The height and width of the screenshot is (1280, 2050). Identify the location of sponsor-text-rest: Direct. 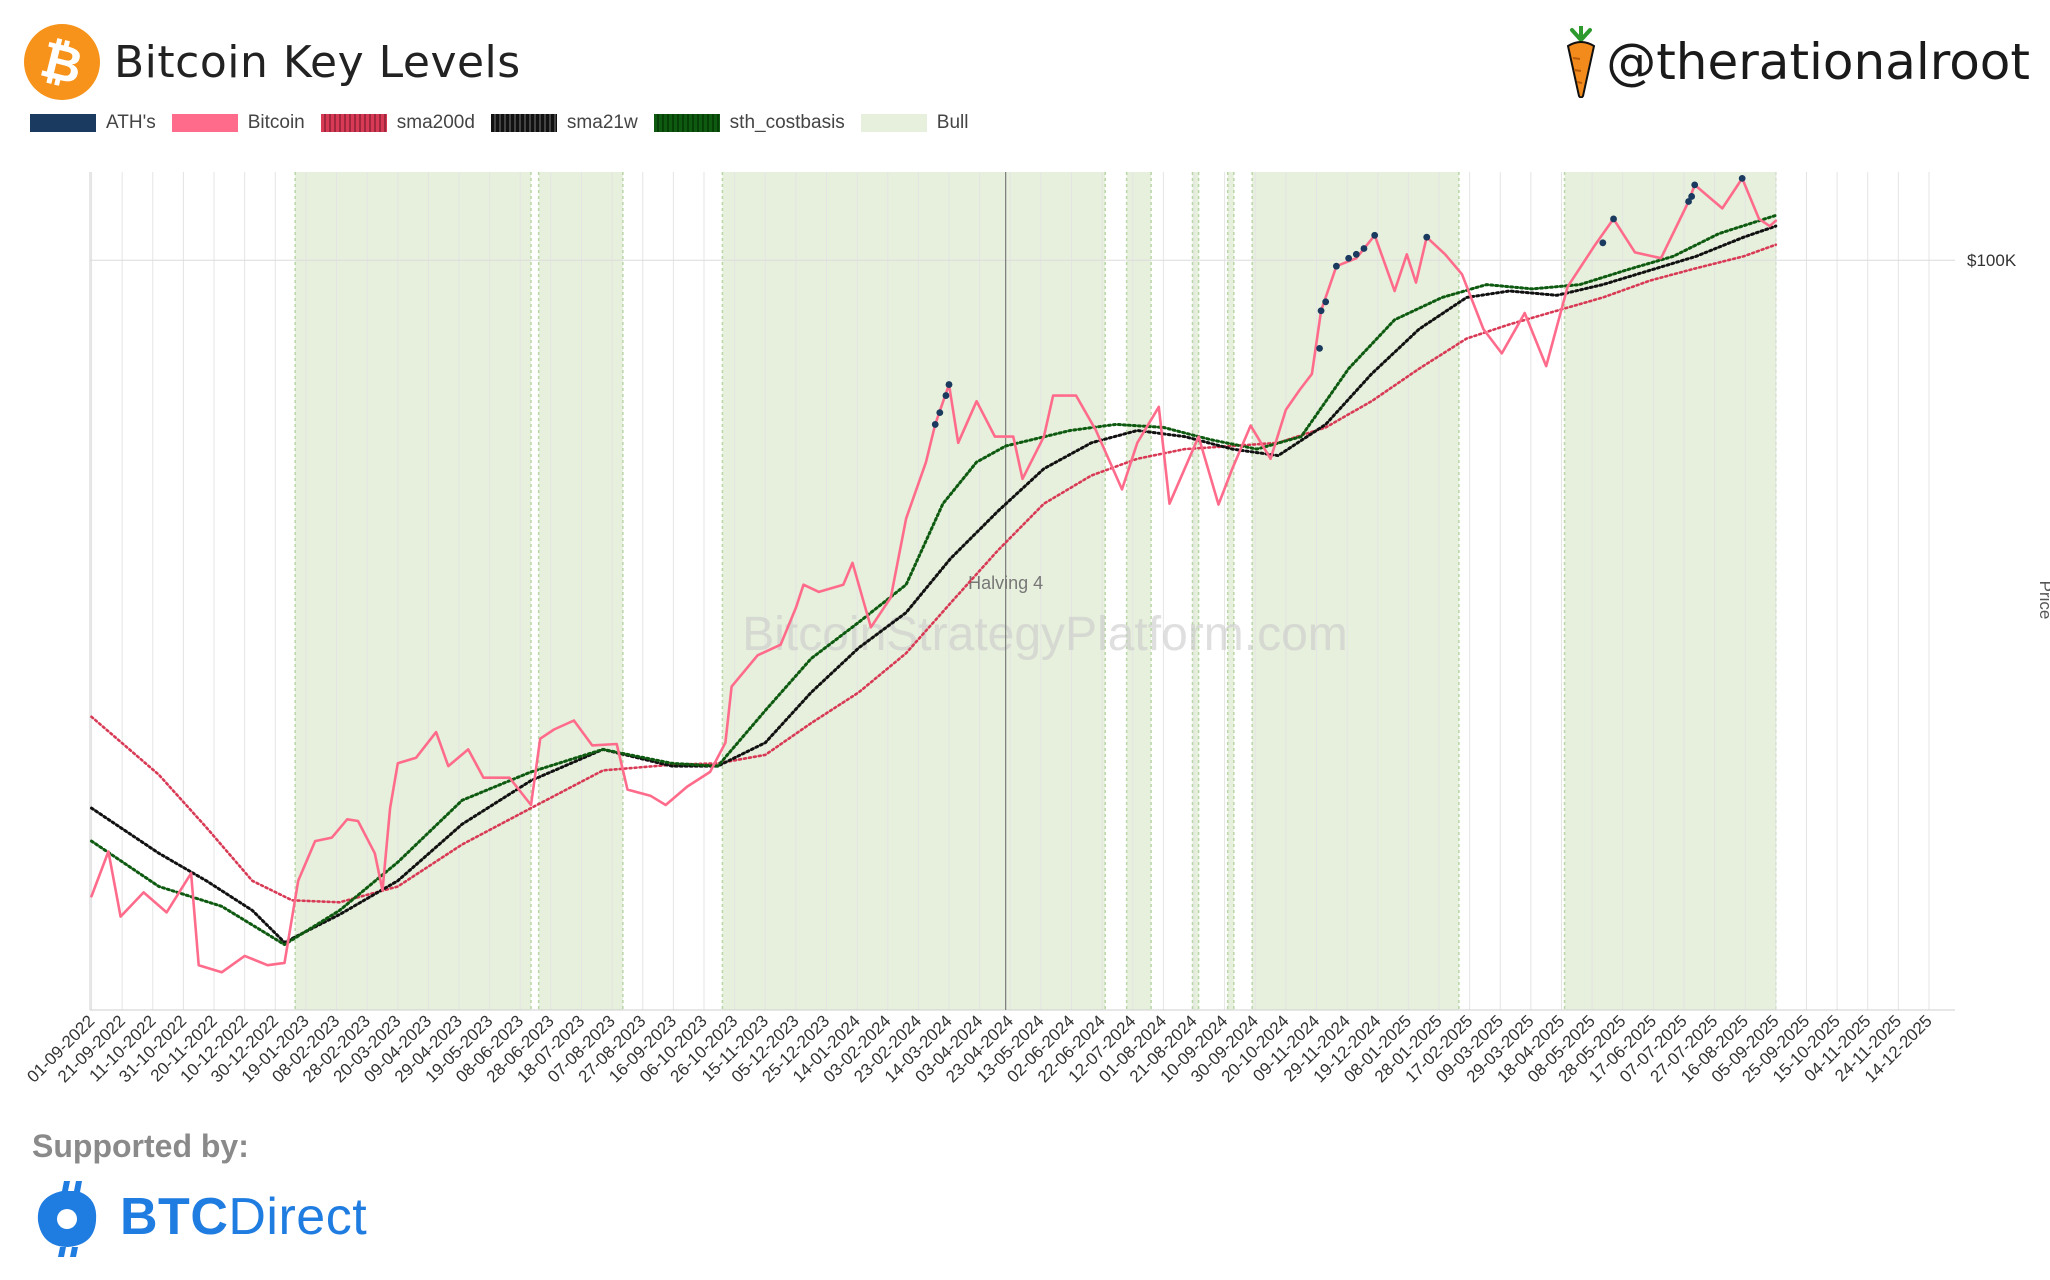
(298, 1217).